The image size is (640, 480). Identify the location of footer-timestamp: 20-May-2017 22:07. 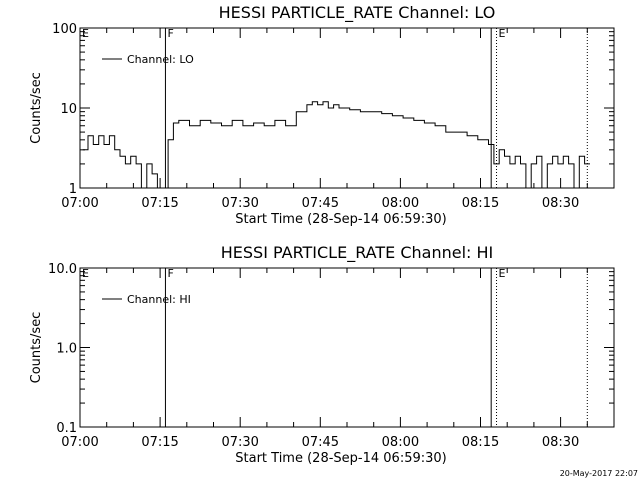
(599, 473).